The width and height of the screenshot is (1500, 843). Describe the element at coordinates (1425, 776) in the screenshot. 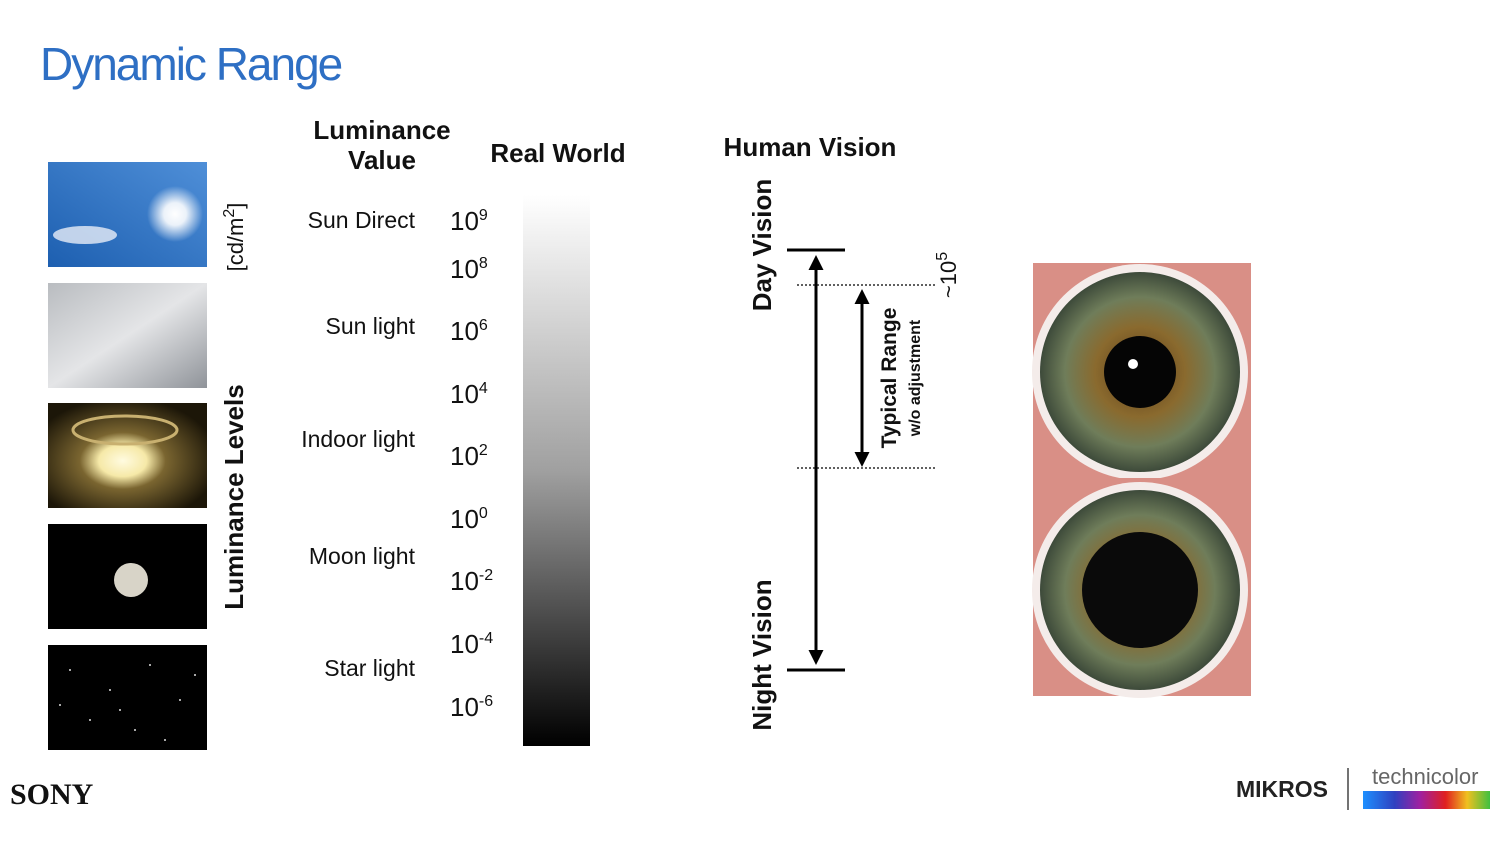

I see `technicolor-logo: technicolor` at that location.